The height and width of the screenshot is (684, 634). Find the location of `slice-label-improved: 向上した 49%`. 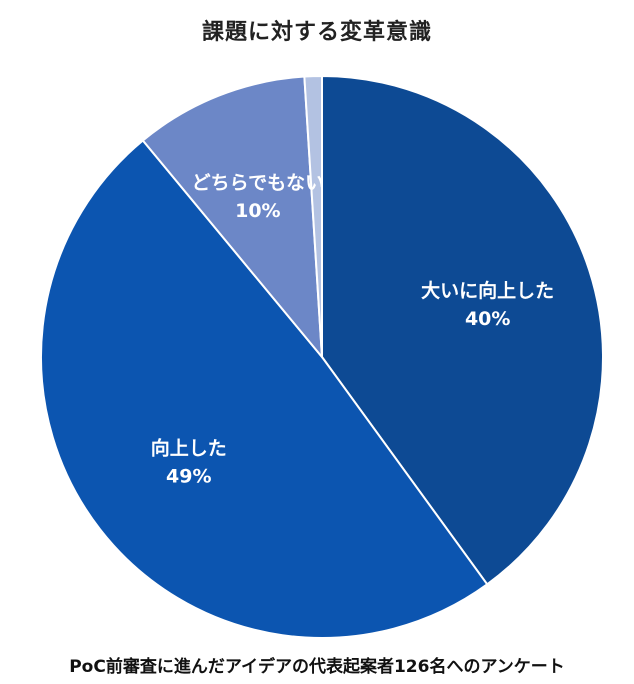

slice-label-improved: 向上した 49% is located at coordinates (189, 461).